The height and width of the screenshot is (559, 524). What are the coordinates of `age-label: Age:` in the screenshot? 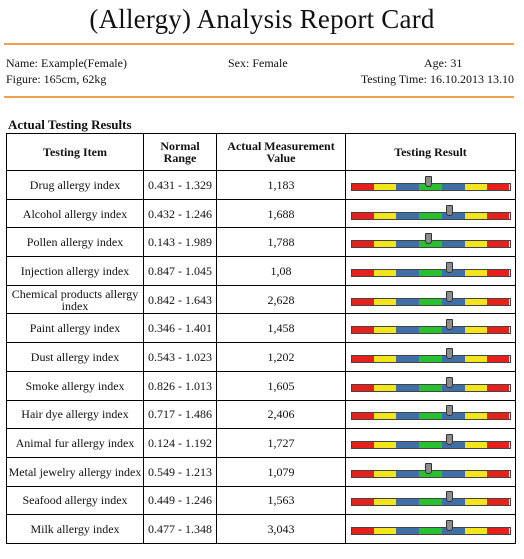 It's located at (436, 63).